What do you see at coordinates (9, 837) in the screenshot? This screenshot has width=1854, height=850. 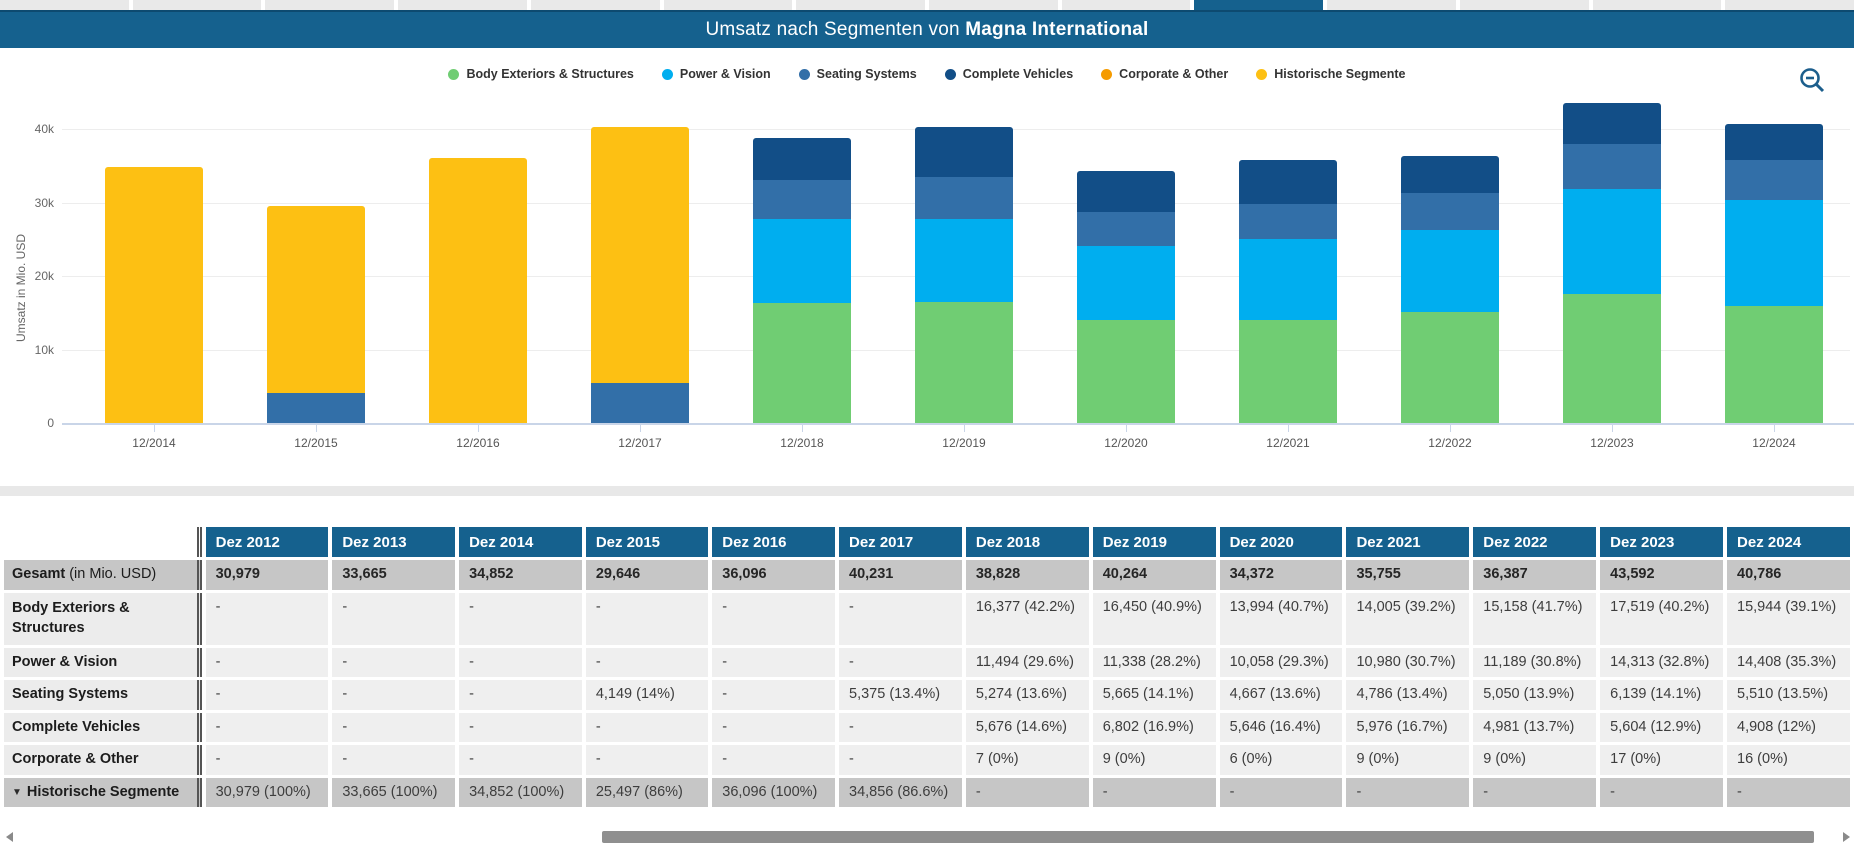 I see `scroll-left-arrow-icon` at bounding box center [9, 837].